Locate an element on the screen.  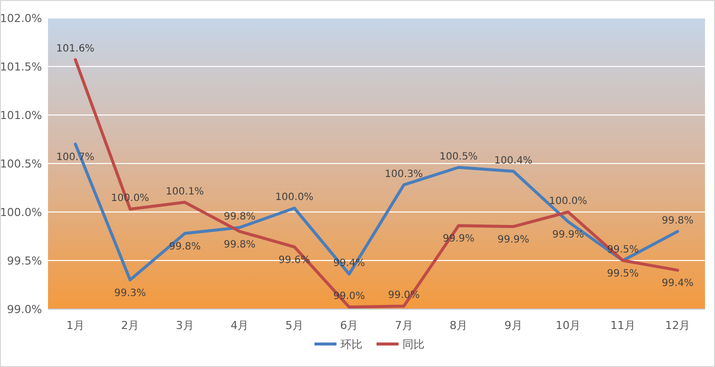
x-tick-label: 6月 is located at coordinates (349, 325).